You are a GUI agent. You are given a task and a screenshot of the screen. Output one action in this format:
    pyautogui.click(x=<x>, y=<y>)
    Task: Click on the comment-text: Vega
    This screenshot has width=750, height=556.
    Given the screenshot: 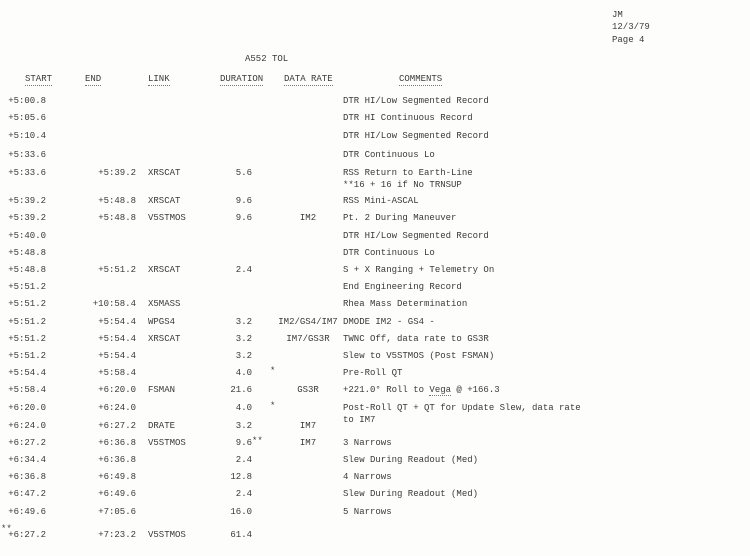 What is the action you would take?
    pyautogui.click(x=440, y=390)
    